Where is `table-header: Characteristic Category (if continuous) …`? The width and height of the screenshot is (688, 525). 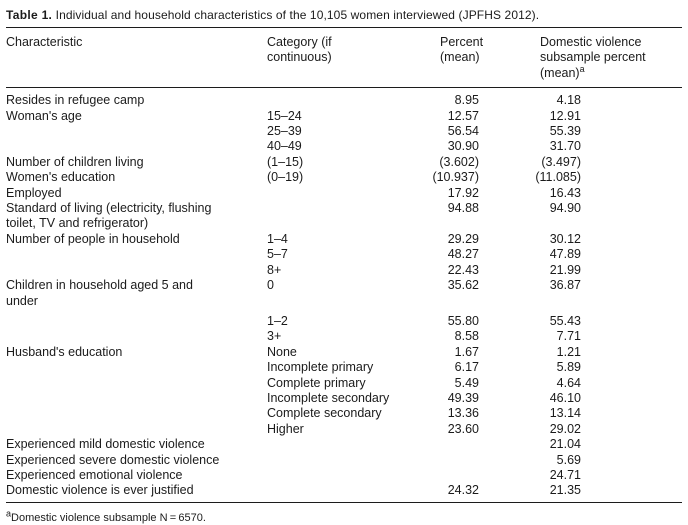
table-header: Characteristic Category (if continuous) … is located at coordinates (344, 58).